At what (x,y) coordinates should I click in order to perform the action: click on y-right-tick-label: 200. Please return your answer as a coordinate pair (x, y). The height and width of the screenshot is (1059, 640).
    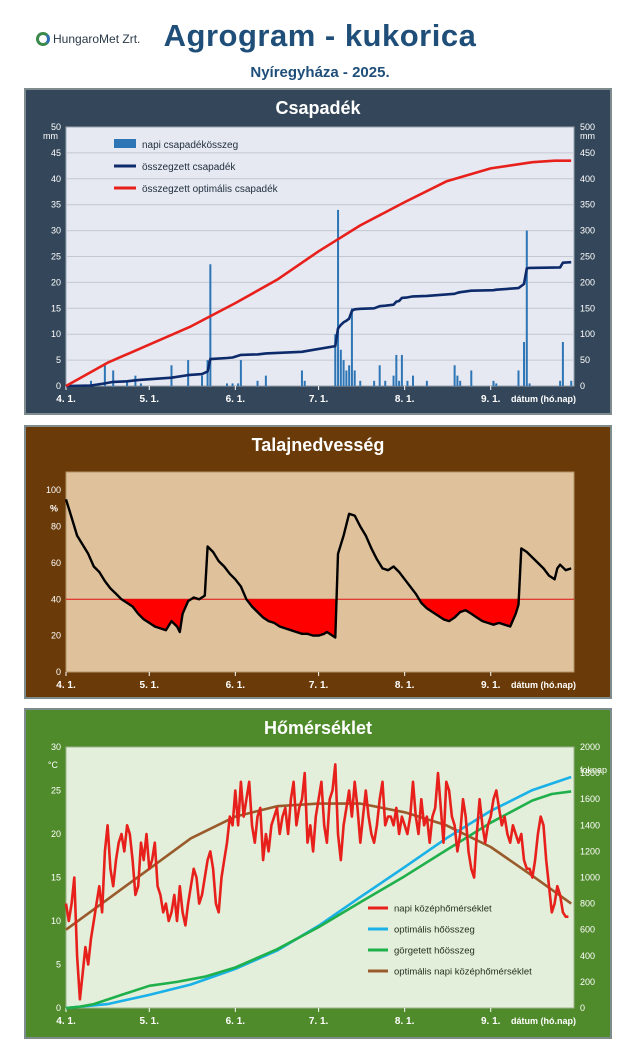
    Looking at the image, I should click on (587, 982).